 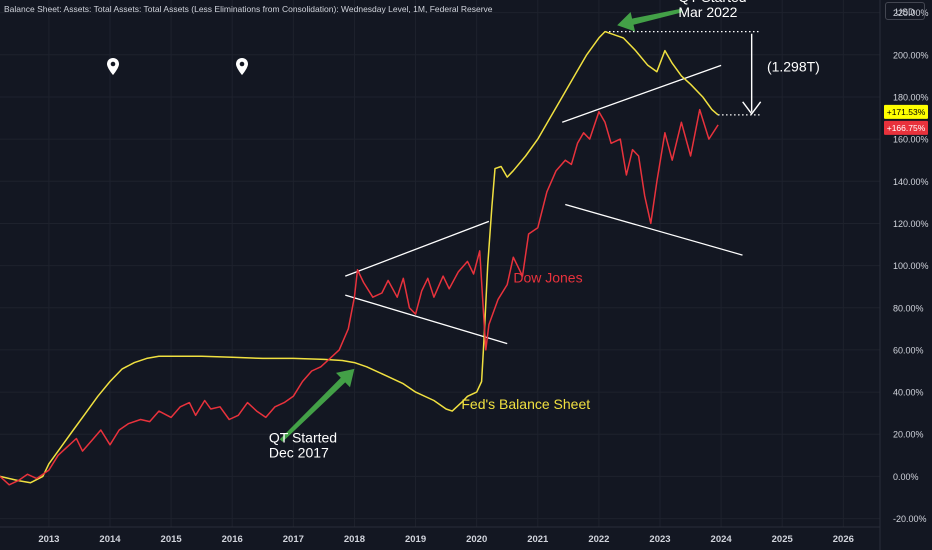 I want to click on annotation-text: QT StartedMar 2022, so click(x=712, y=10).